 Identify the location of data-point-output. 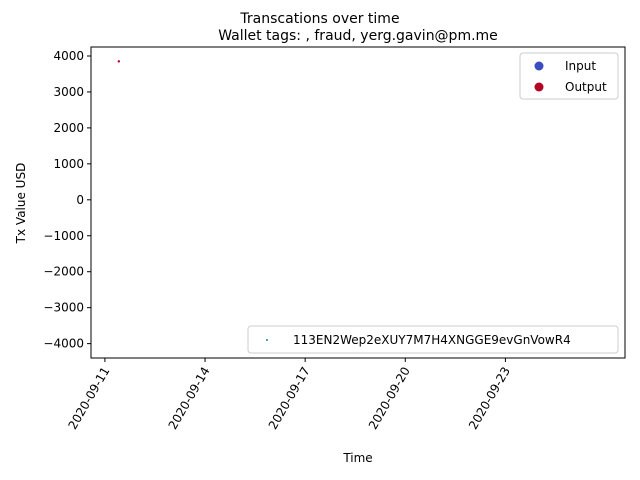
(119, 61).